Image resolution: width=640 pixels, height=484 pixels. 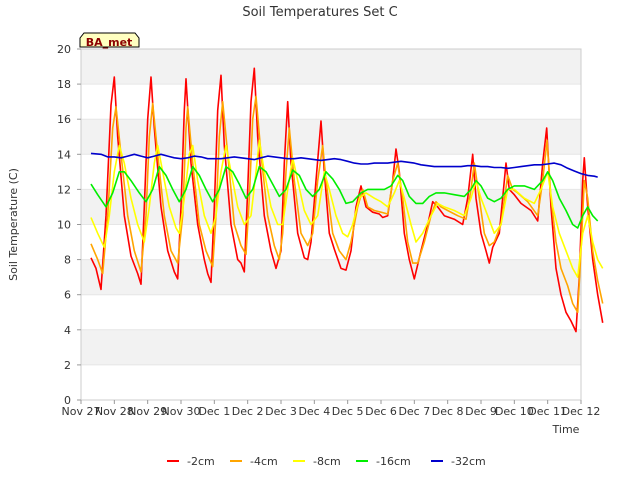 What do you see at coordinates (201, 461) in the screenshot?
I see `legend-label: -2cm` at bounding box center [201, 461].